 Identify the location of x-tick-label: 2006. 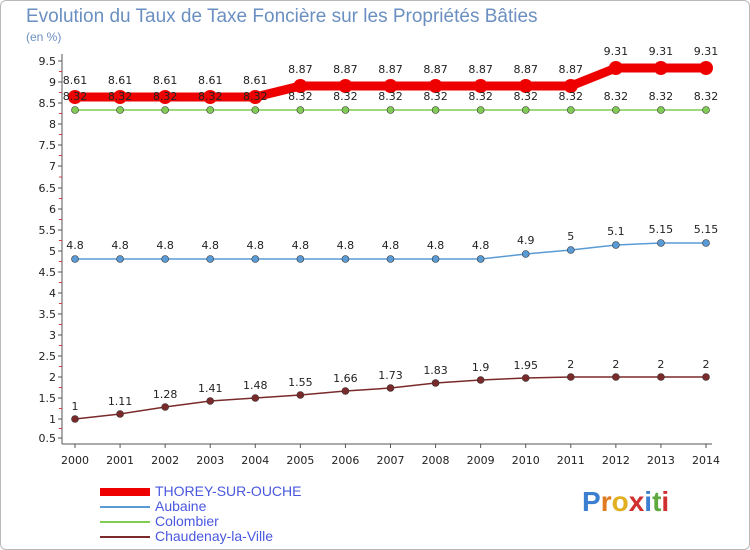
(345, 460).